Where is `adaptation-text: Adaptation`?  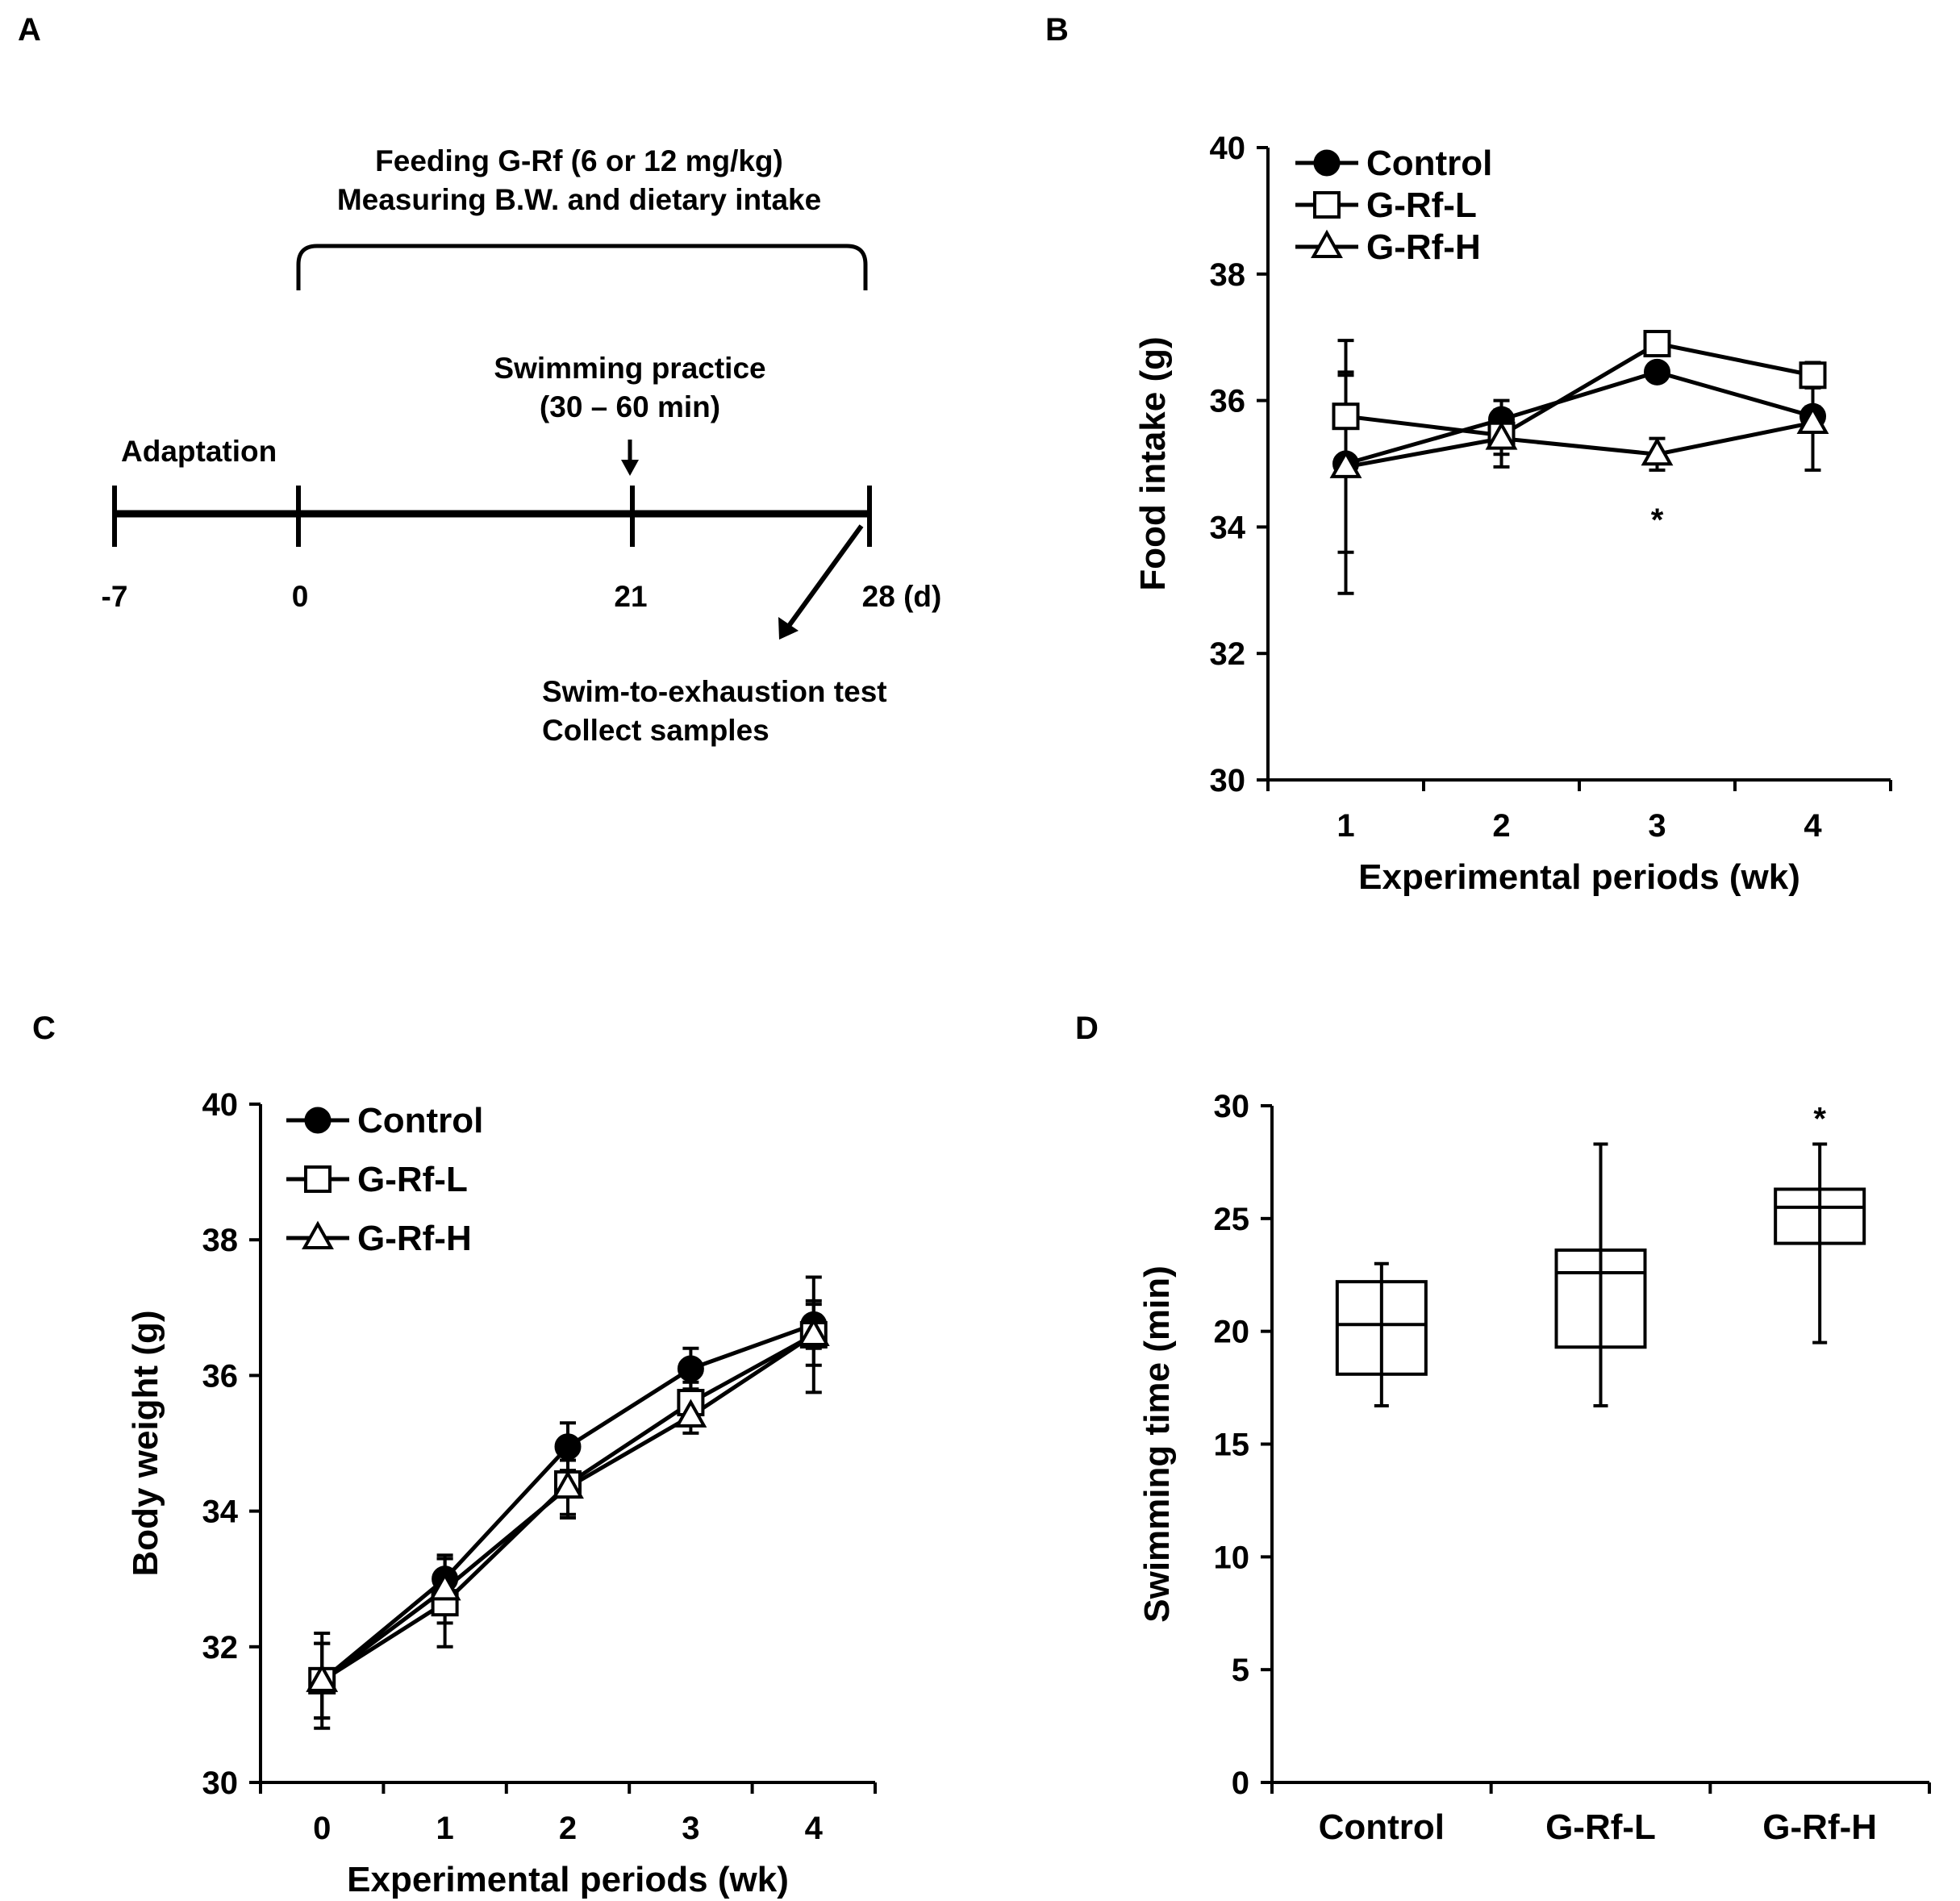
adaptation-text: Adaptation is located at coordinates (199, 451).